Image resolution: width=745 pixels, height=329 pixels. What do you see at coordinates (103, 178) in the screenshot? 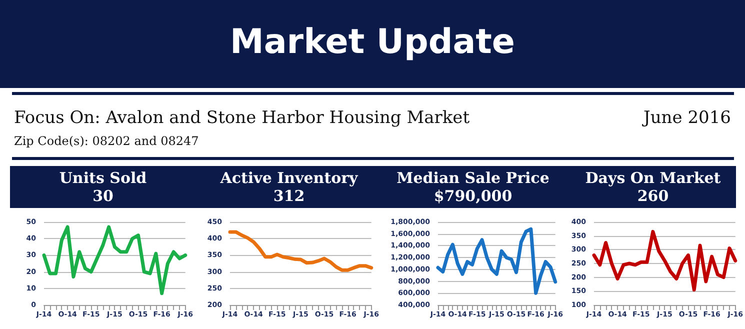
I see `chart-title: Units Sold` at bounding box center [103, 178].